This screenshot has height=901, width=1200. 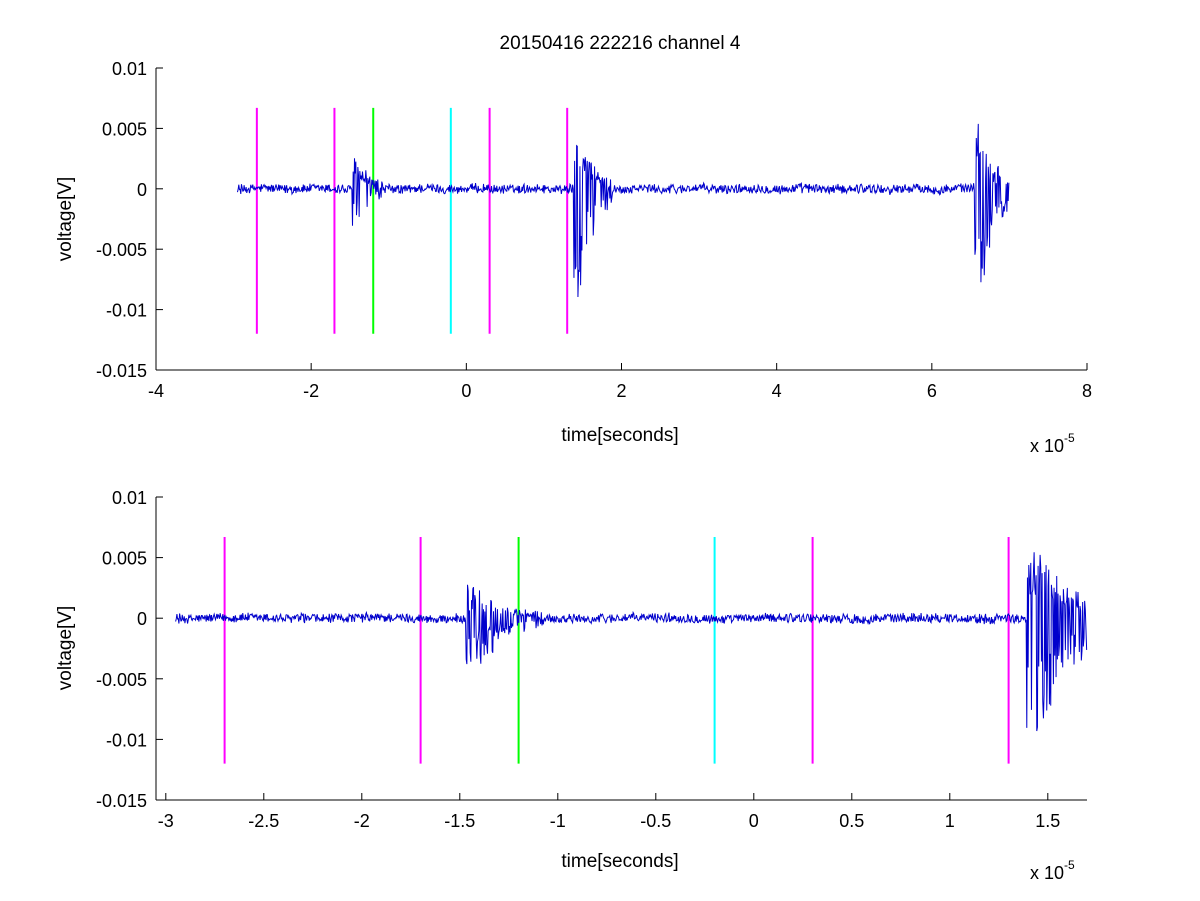 What do you see at coordinates (777, 391) in the screenshot?
I see `top-x-tick-label: 4` at bounding box center [777, 391].